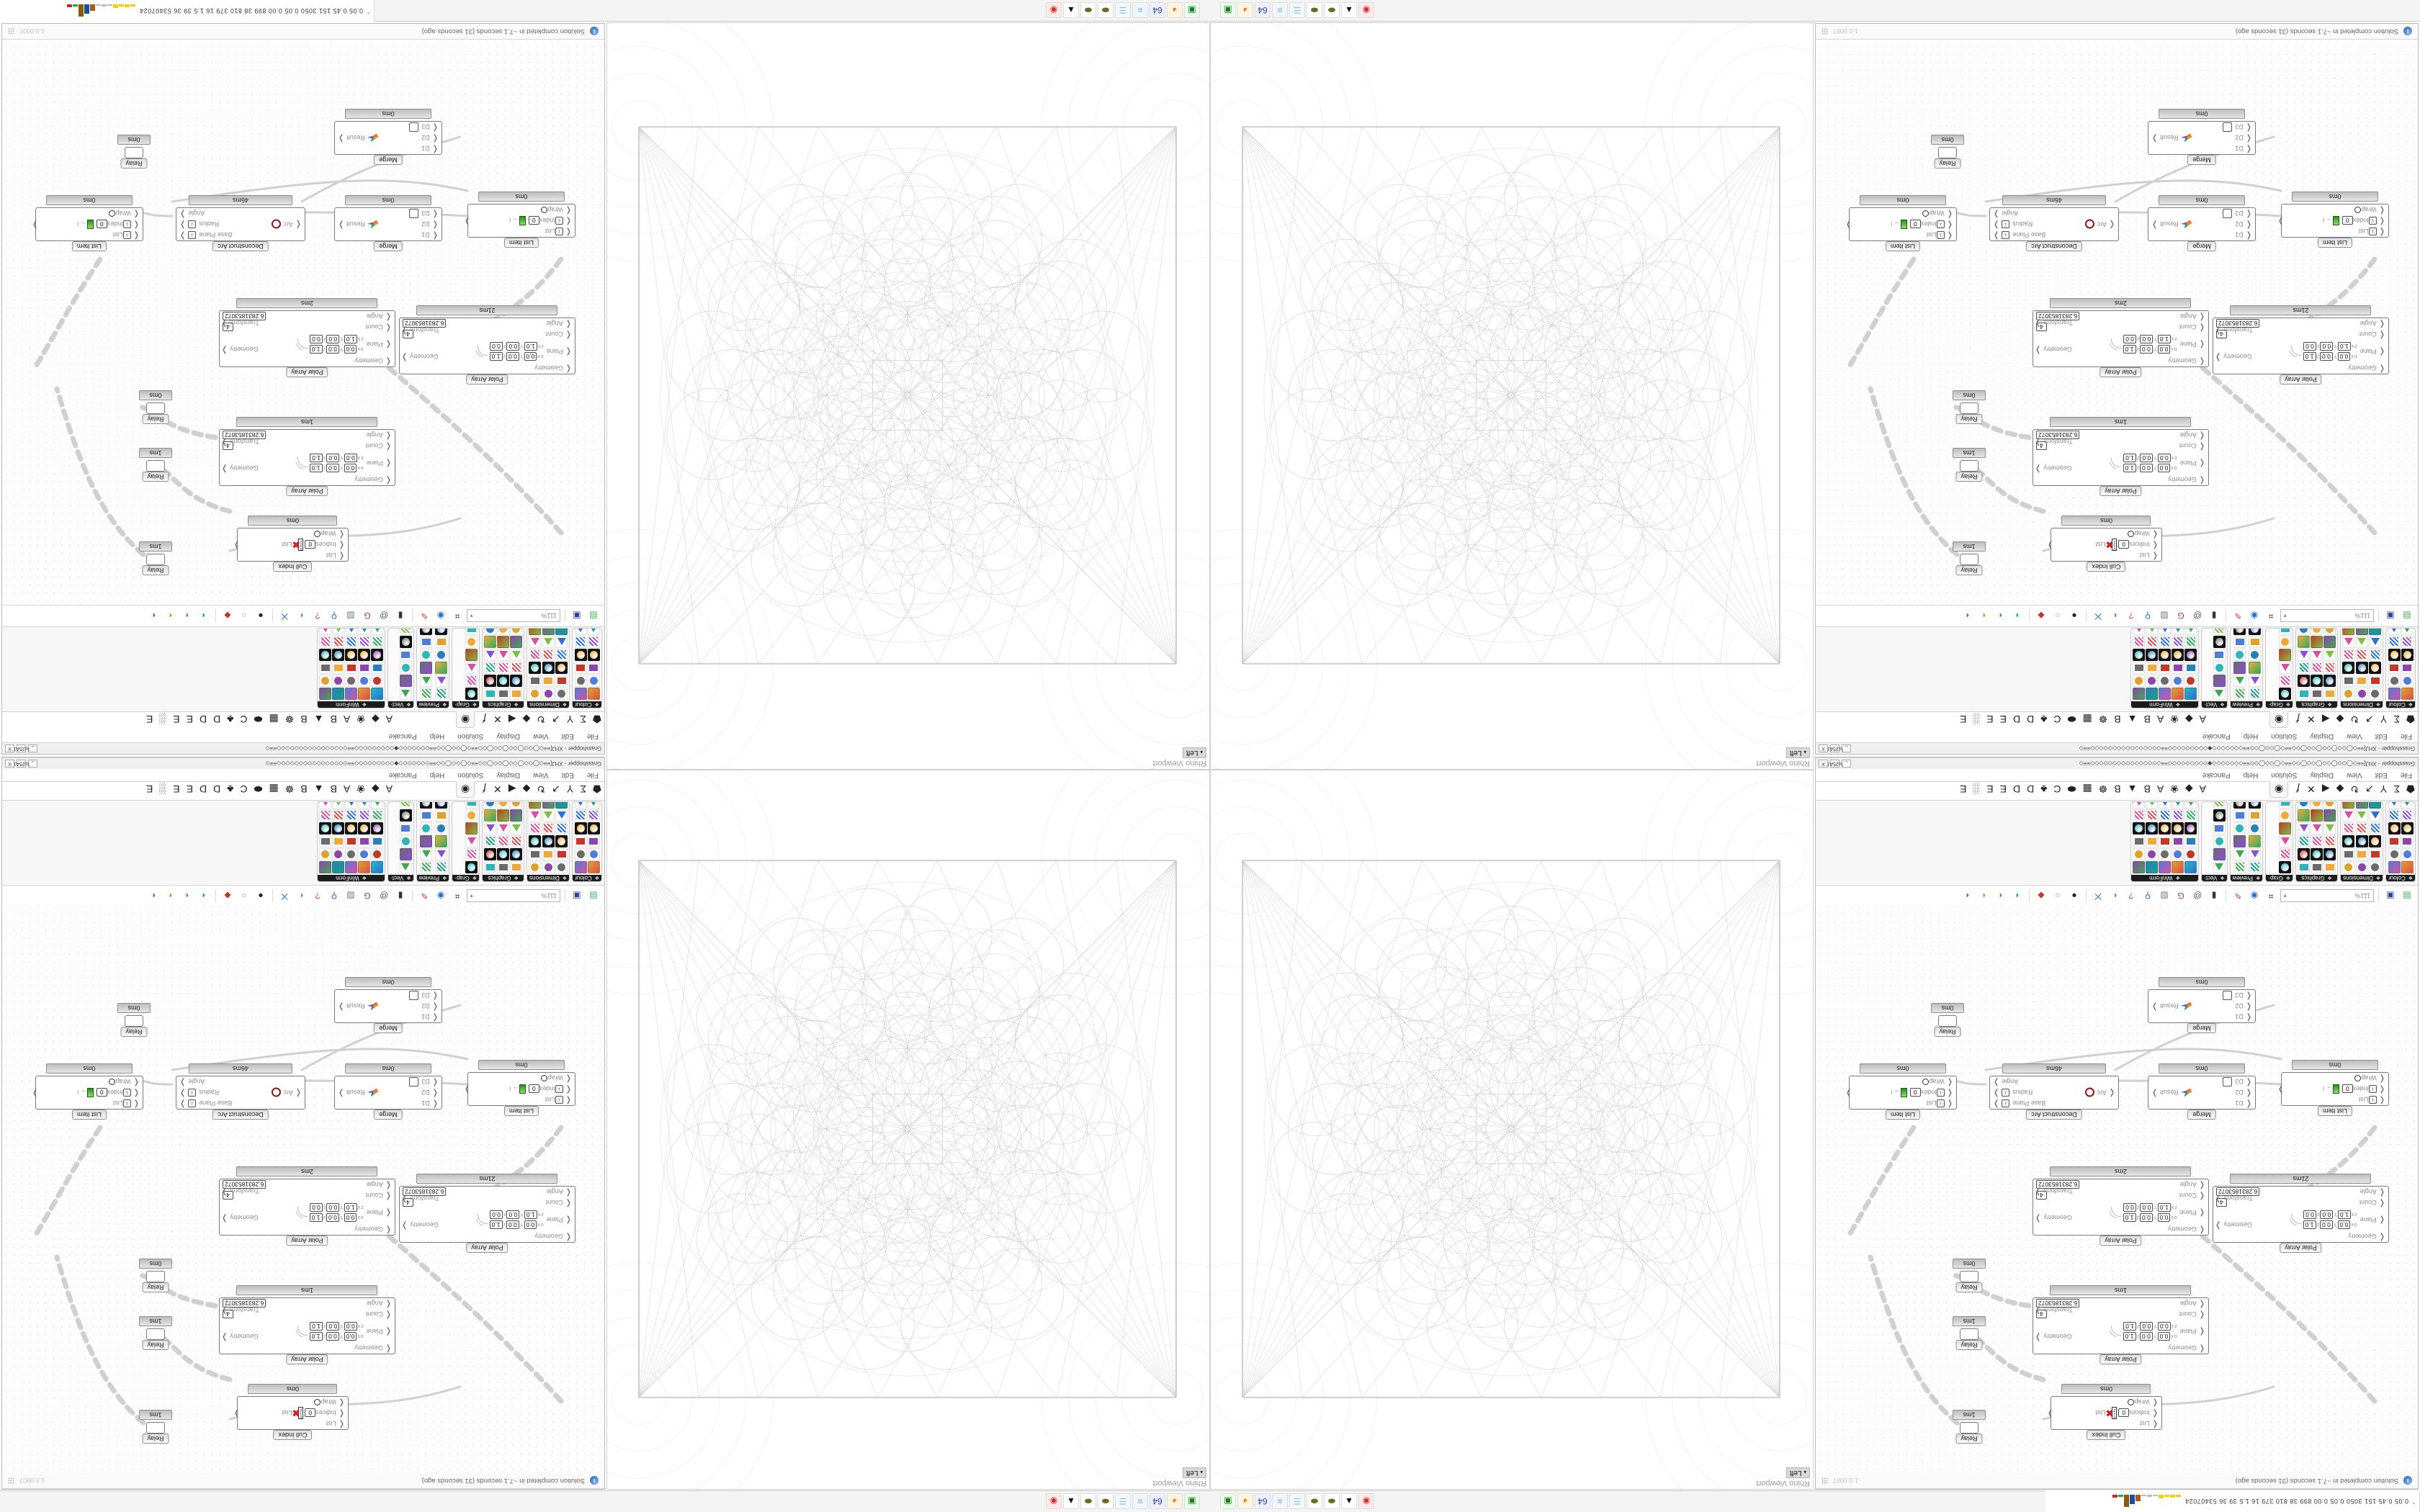  I want to click on gh-category-tab-left-6: ◀, so click(2325, 789).